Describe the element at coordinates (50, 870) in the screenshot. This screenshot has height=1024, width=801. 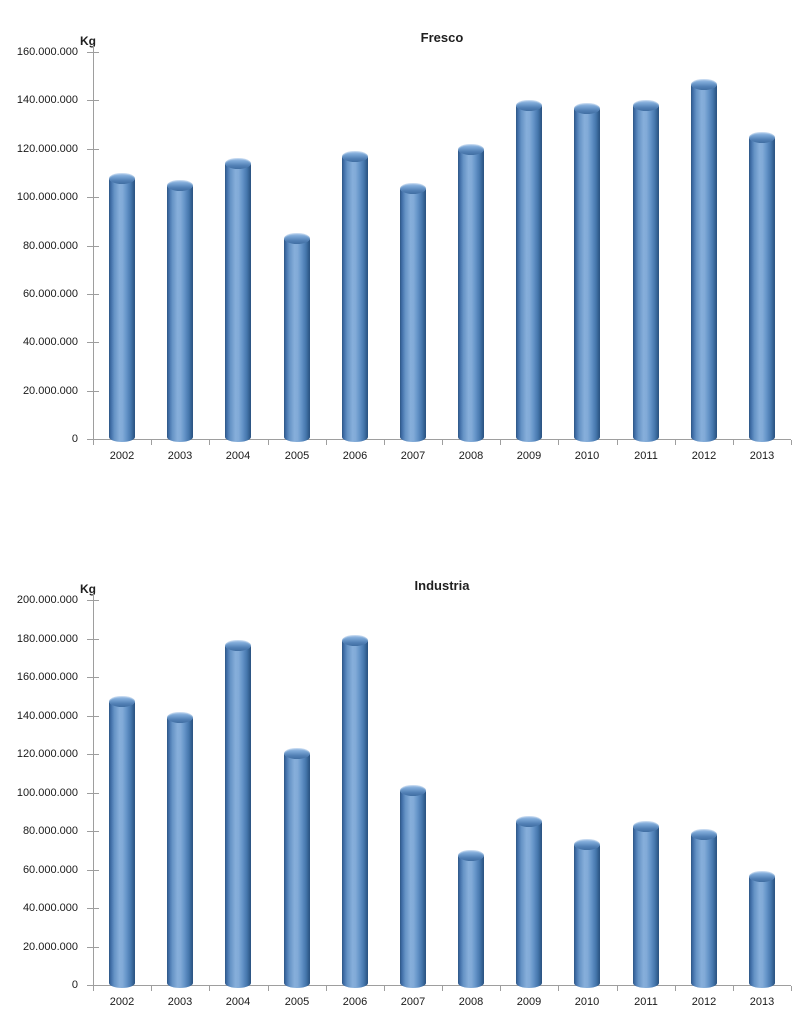
I see `y-axis-tick-label: 60.000.000` at that location.